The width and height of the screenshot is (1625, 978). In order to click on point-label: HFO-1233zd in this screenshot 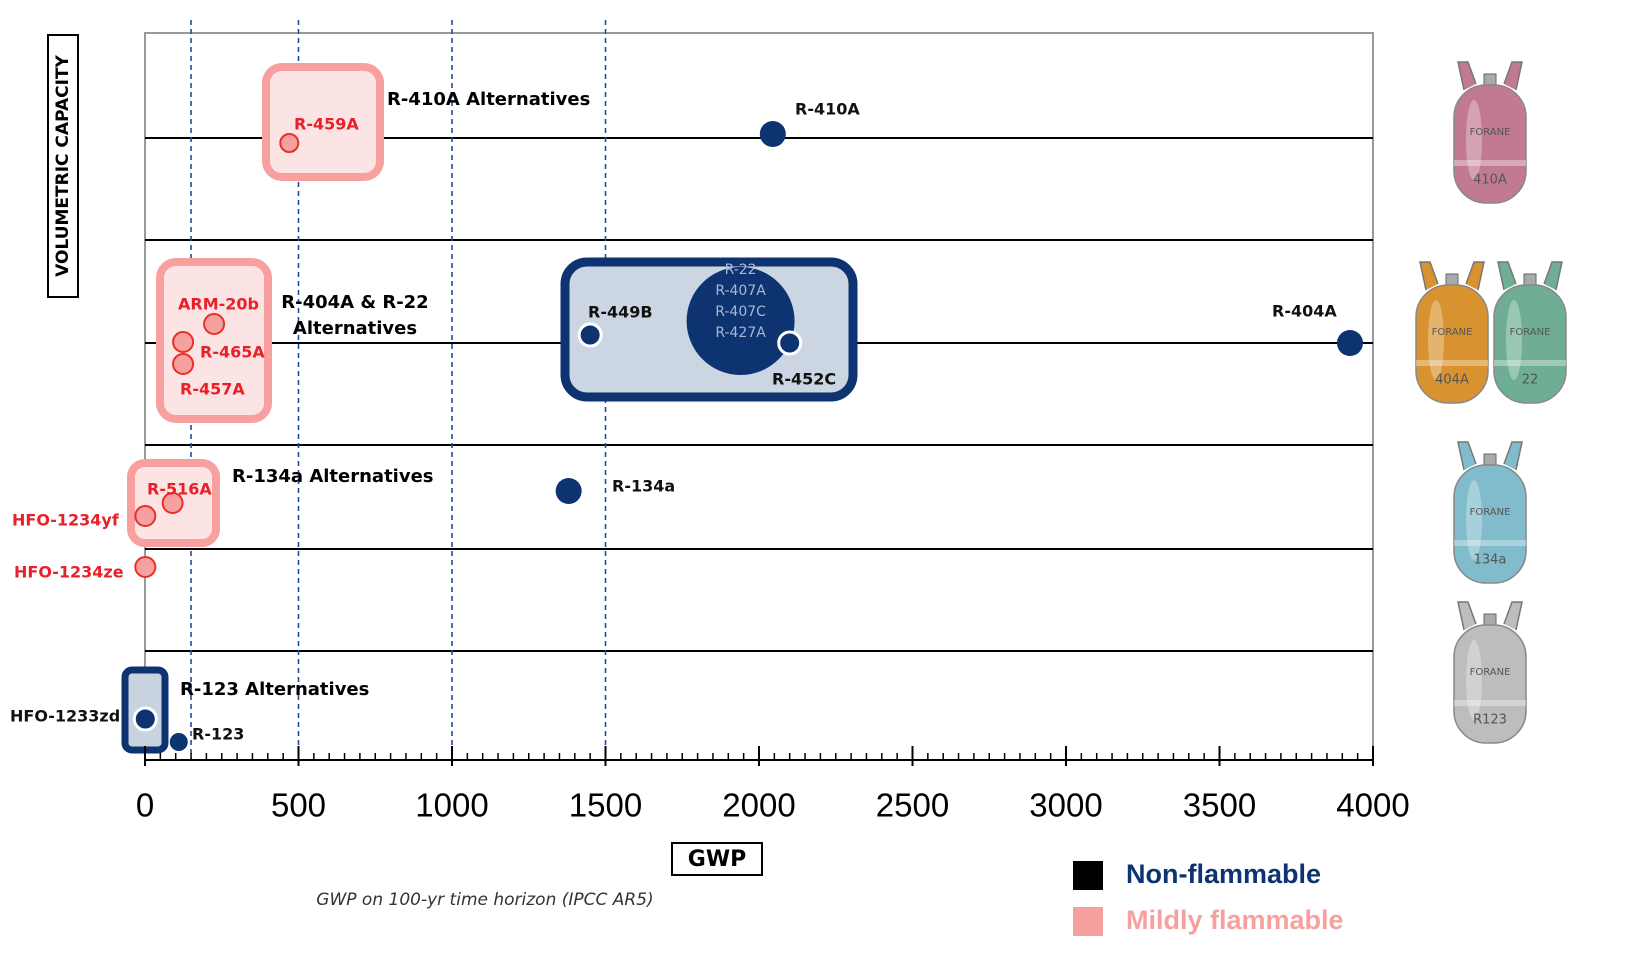, I will do `click(65, 716)`.